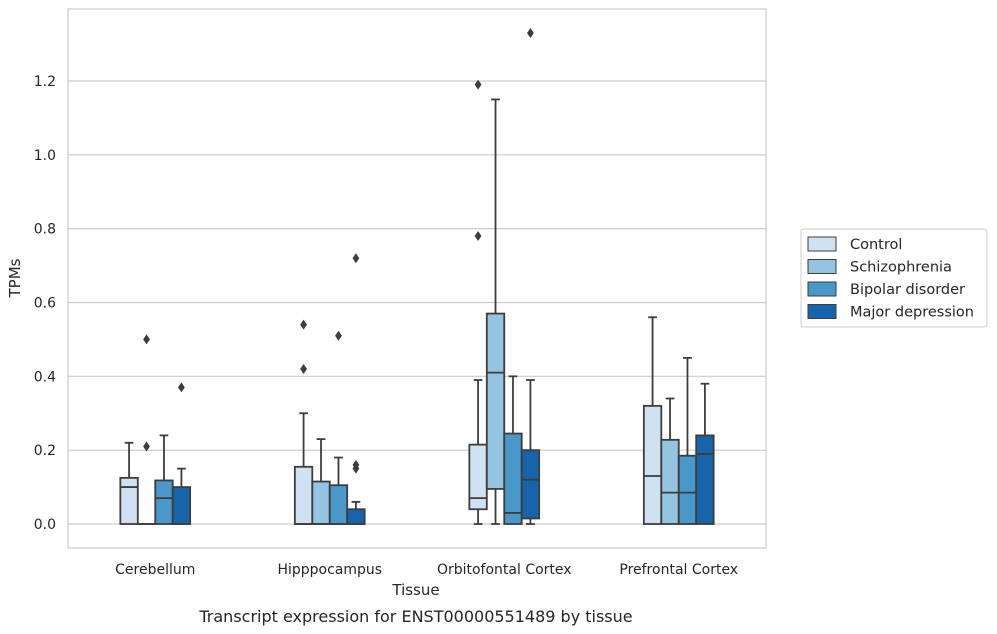 This screenshot has height=634, width=997. What do you see at coordinates (15, 278) in the screenshot?
I see `y-axis-label: TPMs` at bounding box center [15, 278].